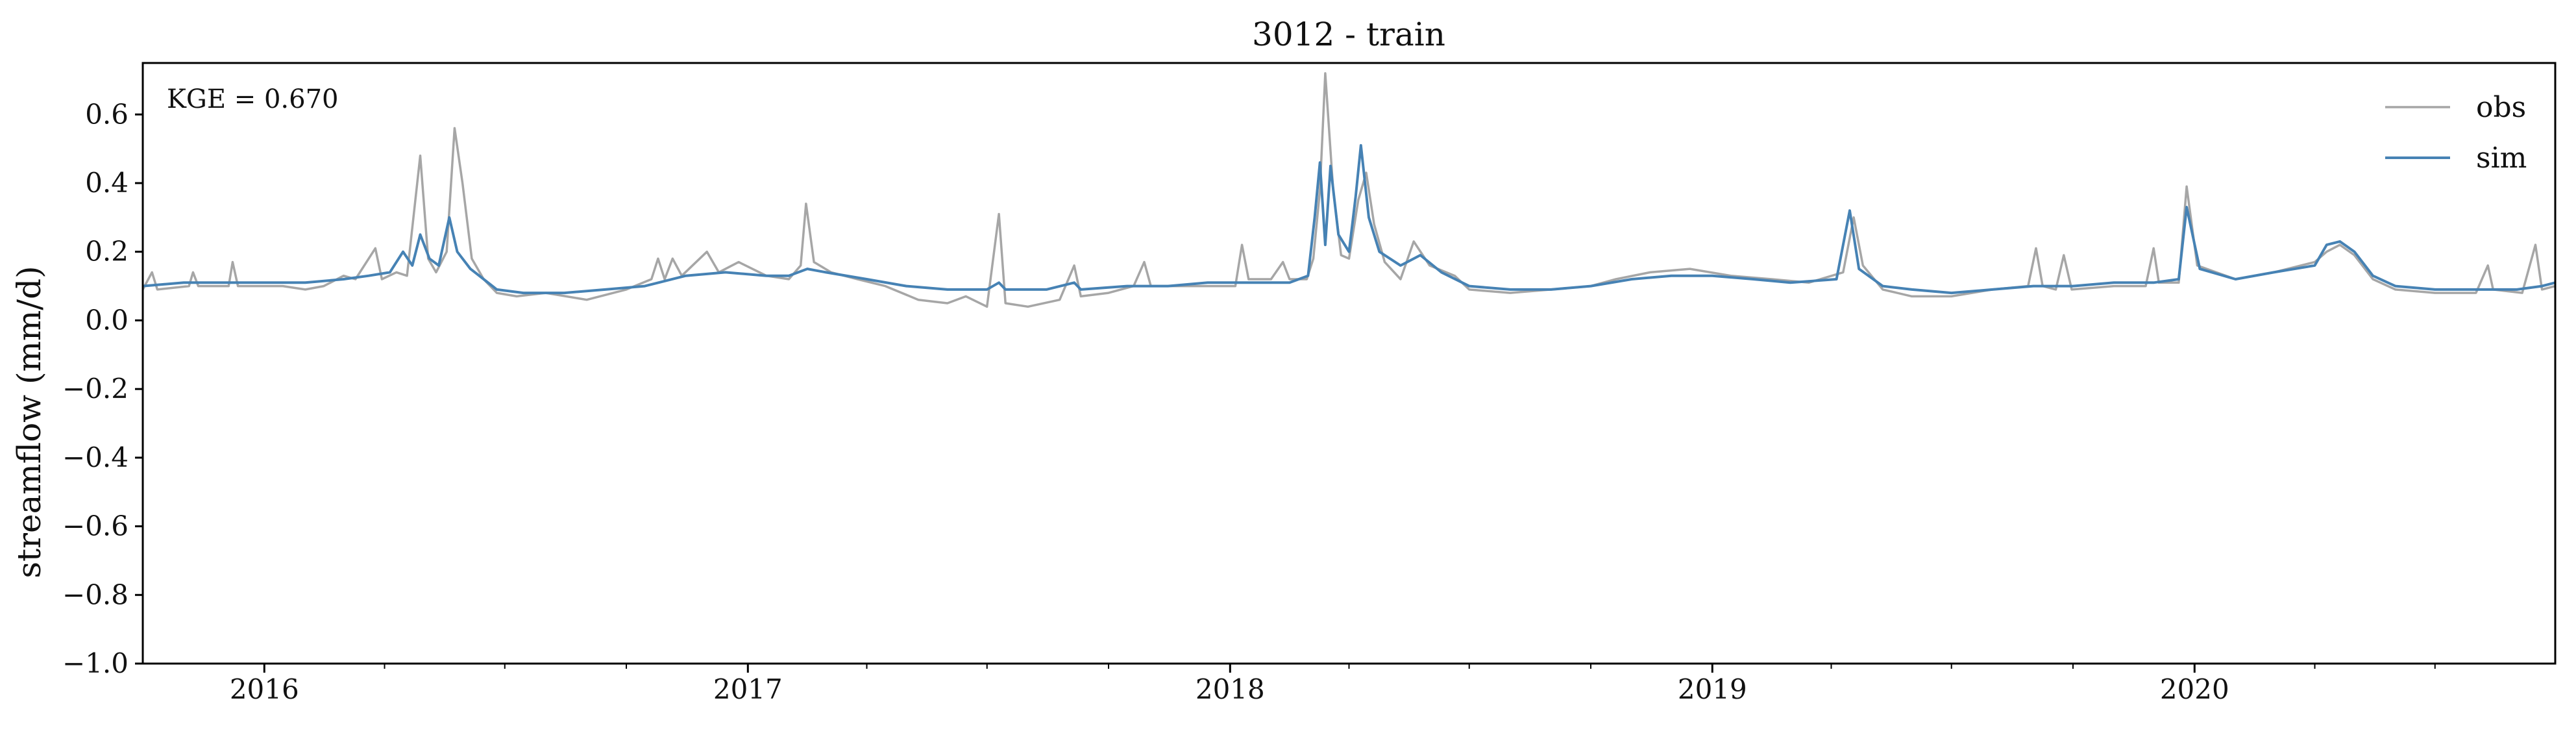 Image resolution: width=2576 pixels, height=735 pixels. I want to click on x-tick-label: 2020, so click(2194, 689).